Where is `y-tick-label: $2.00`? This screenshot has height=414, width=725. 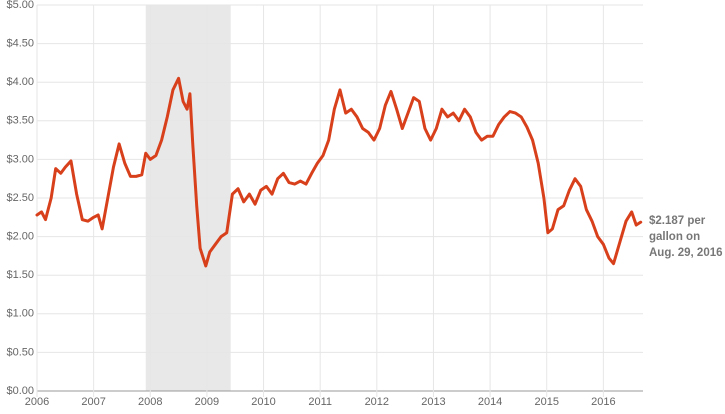
y-tick-label: $2.00 is located at coordinates (20, 237).